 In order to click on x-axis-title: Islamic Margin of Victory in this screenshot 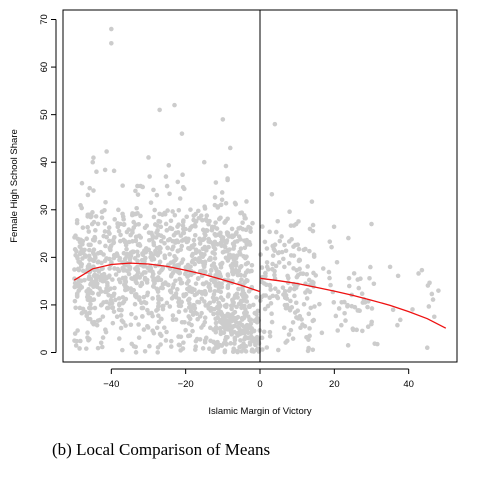, I will do `click(260, 411)`.